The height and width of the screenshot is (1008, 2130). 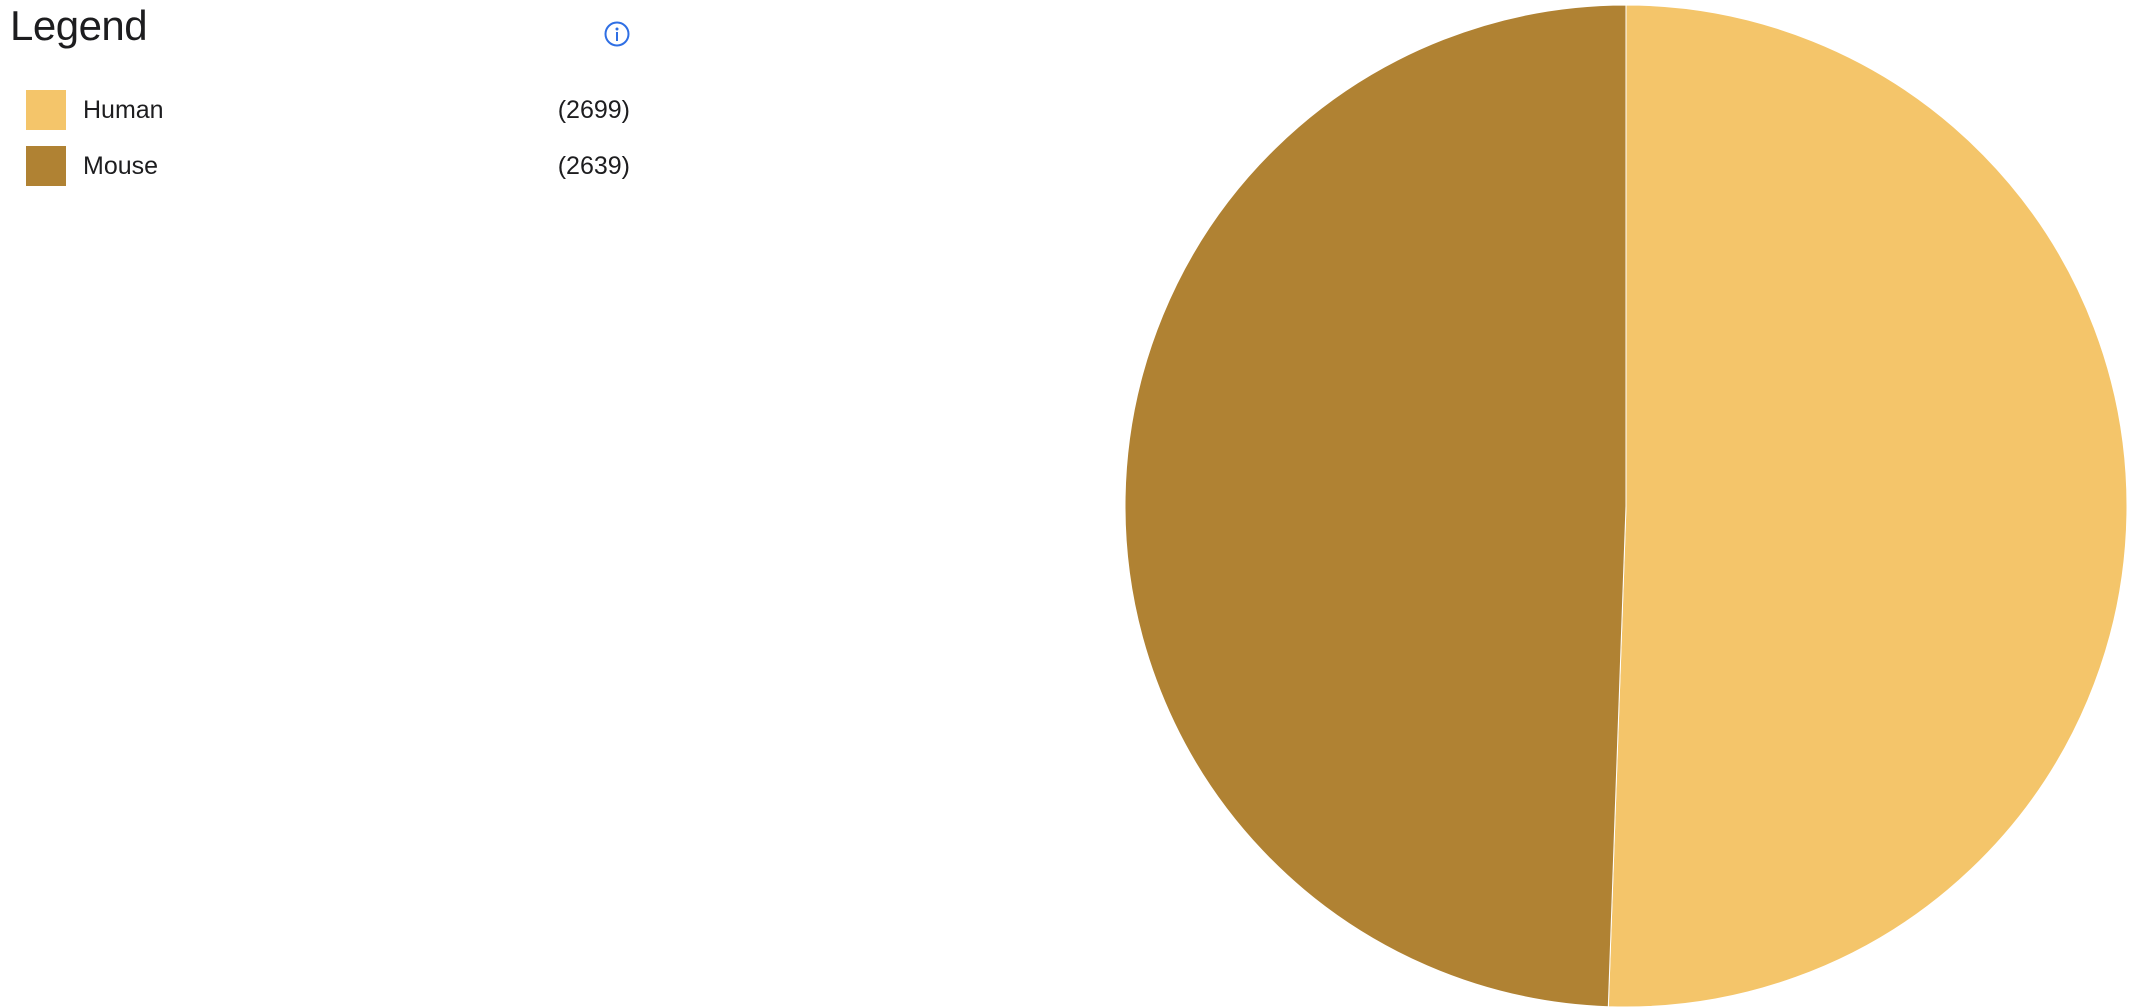 I want to click on legend-swatch-human, so click(x=46, y=110).